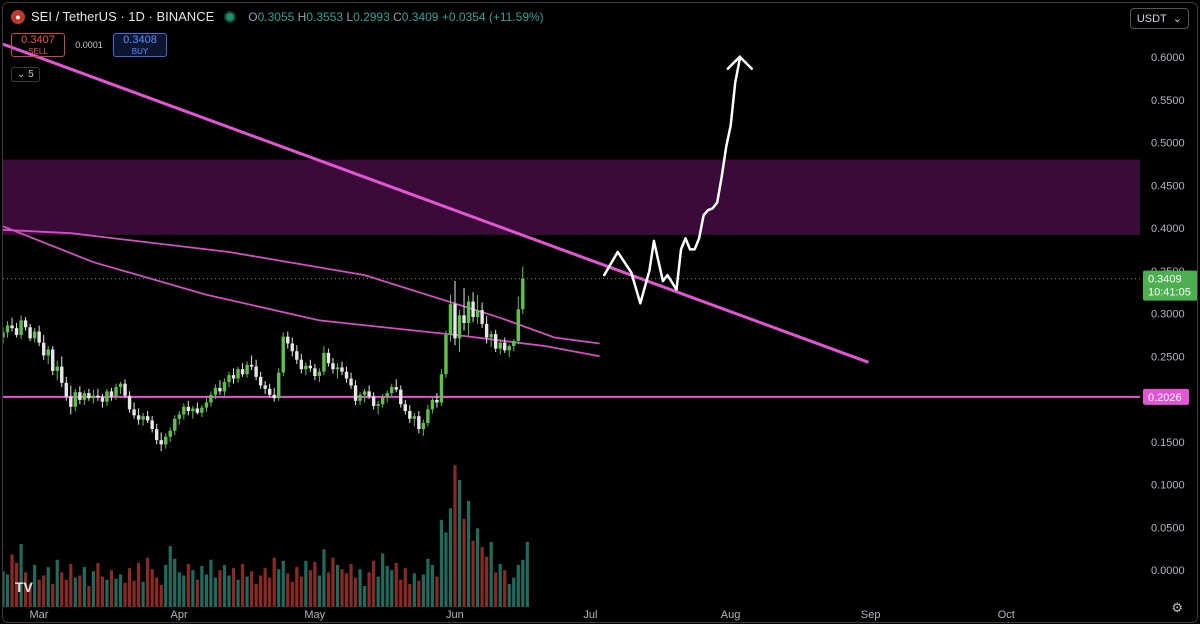  I want to click on trade-panel: 0.3407 SELL 0.0001 0.3408 BUY, so click(89, 45).